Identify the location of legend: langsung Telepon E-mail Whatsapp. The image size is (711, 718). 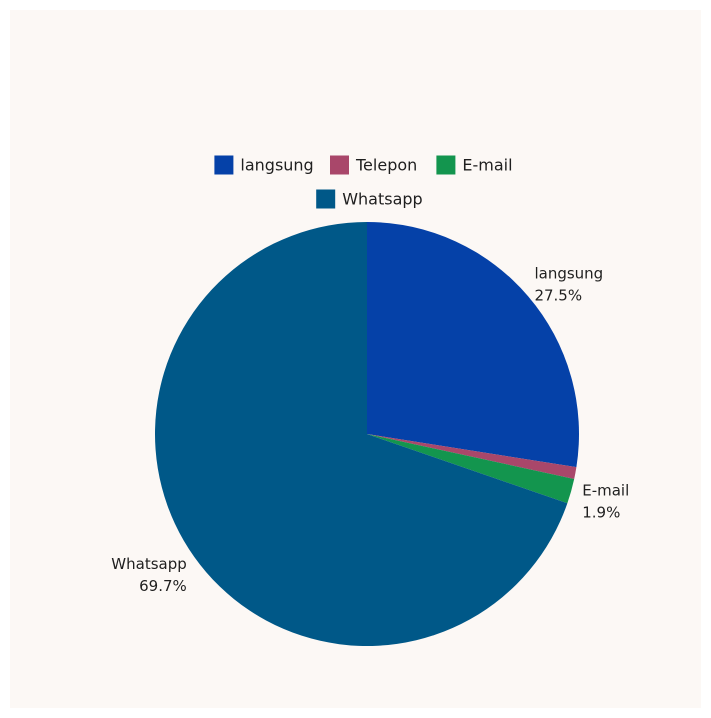
(363, 182).